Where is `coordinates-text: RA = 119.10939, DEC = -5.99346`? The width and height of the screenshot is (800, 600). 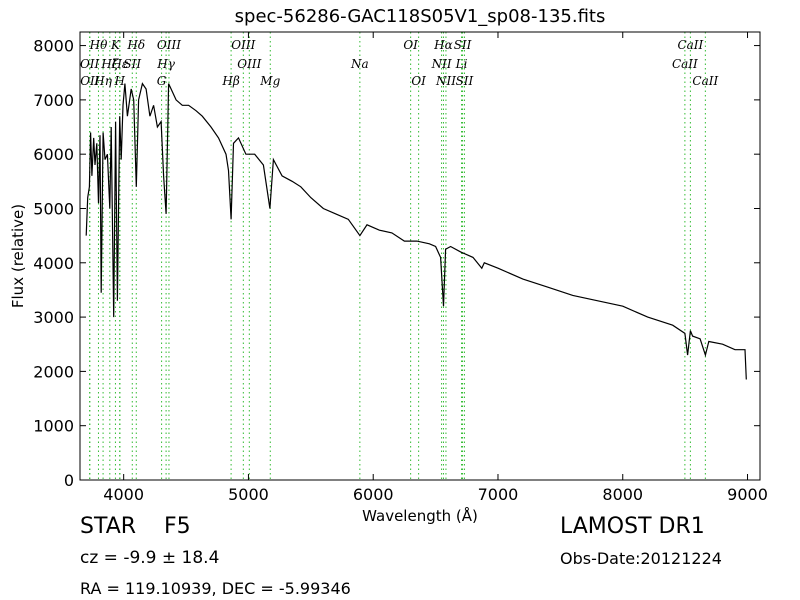
coordinates-text: RA = 119.10939, DEC = -5.99346 is located at coordinates (215, 588).